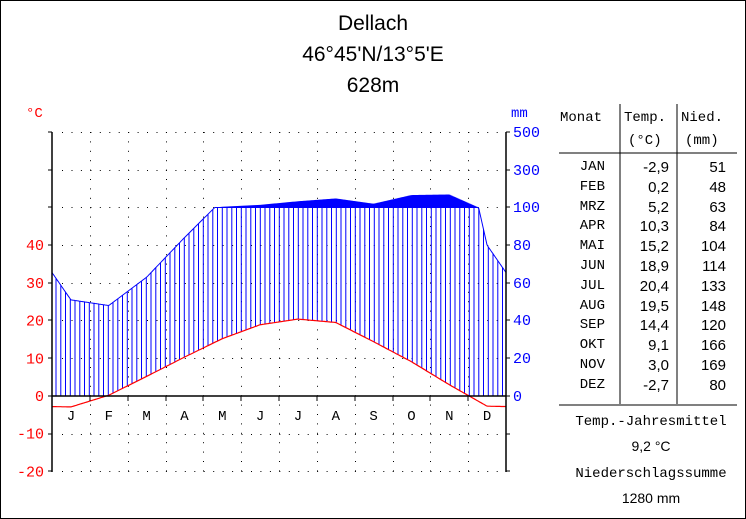 Image resolution: width=746 pixels, height=519 pixels. What do you see at coordinates (654, 266) in the screenshot?
I see `row-temp: 18,9` at bounding box center [654, 266].